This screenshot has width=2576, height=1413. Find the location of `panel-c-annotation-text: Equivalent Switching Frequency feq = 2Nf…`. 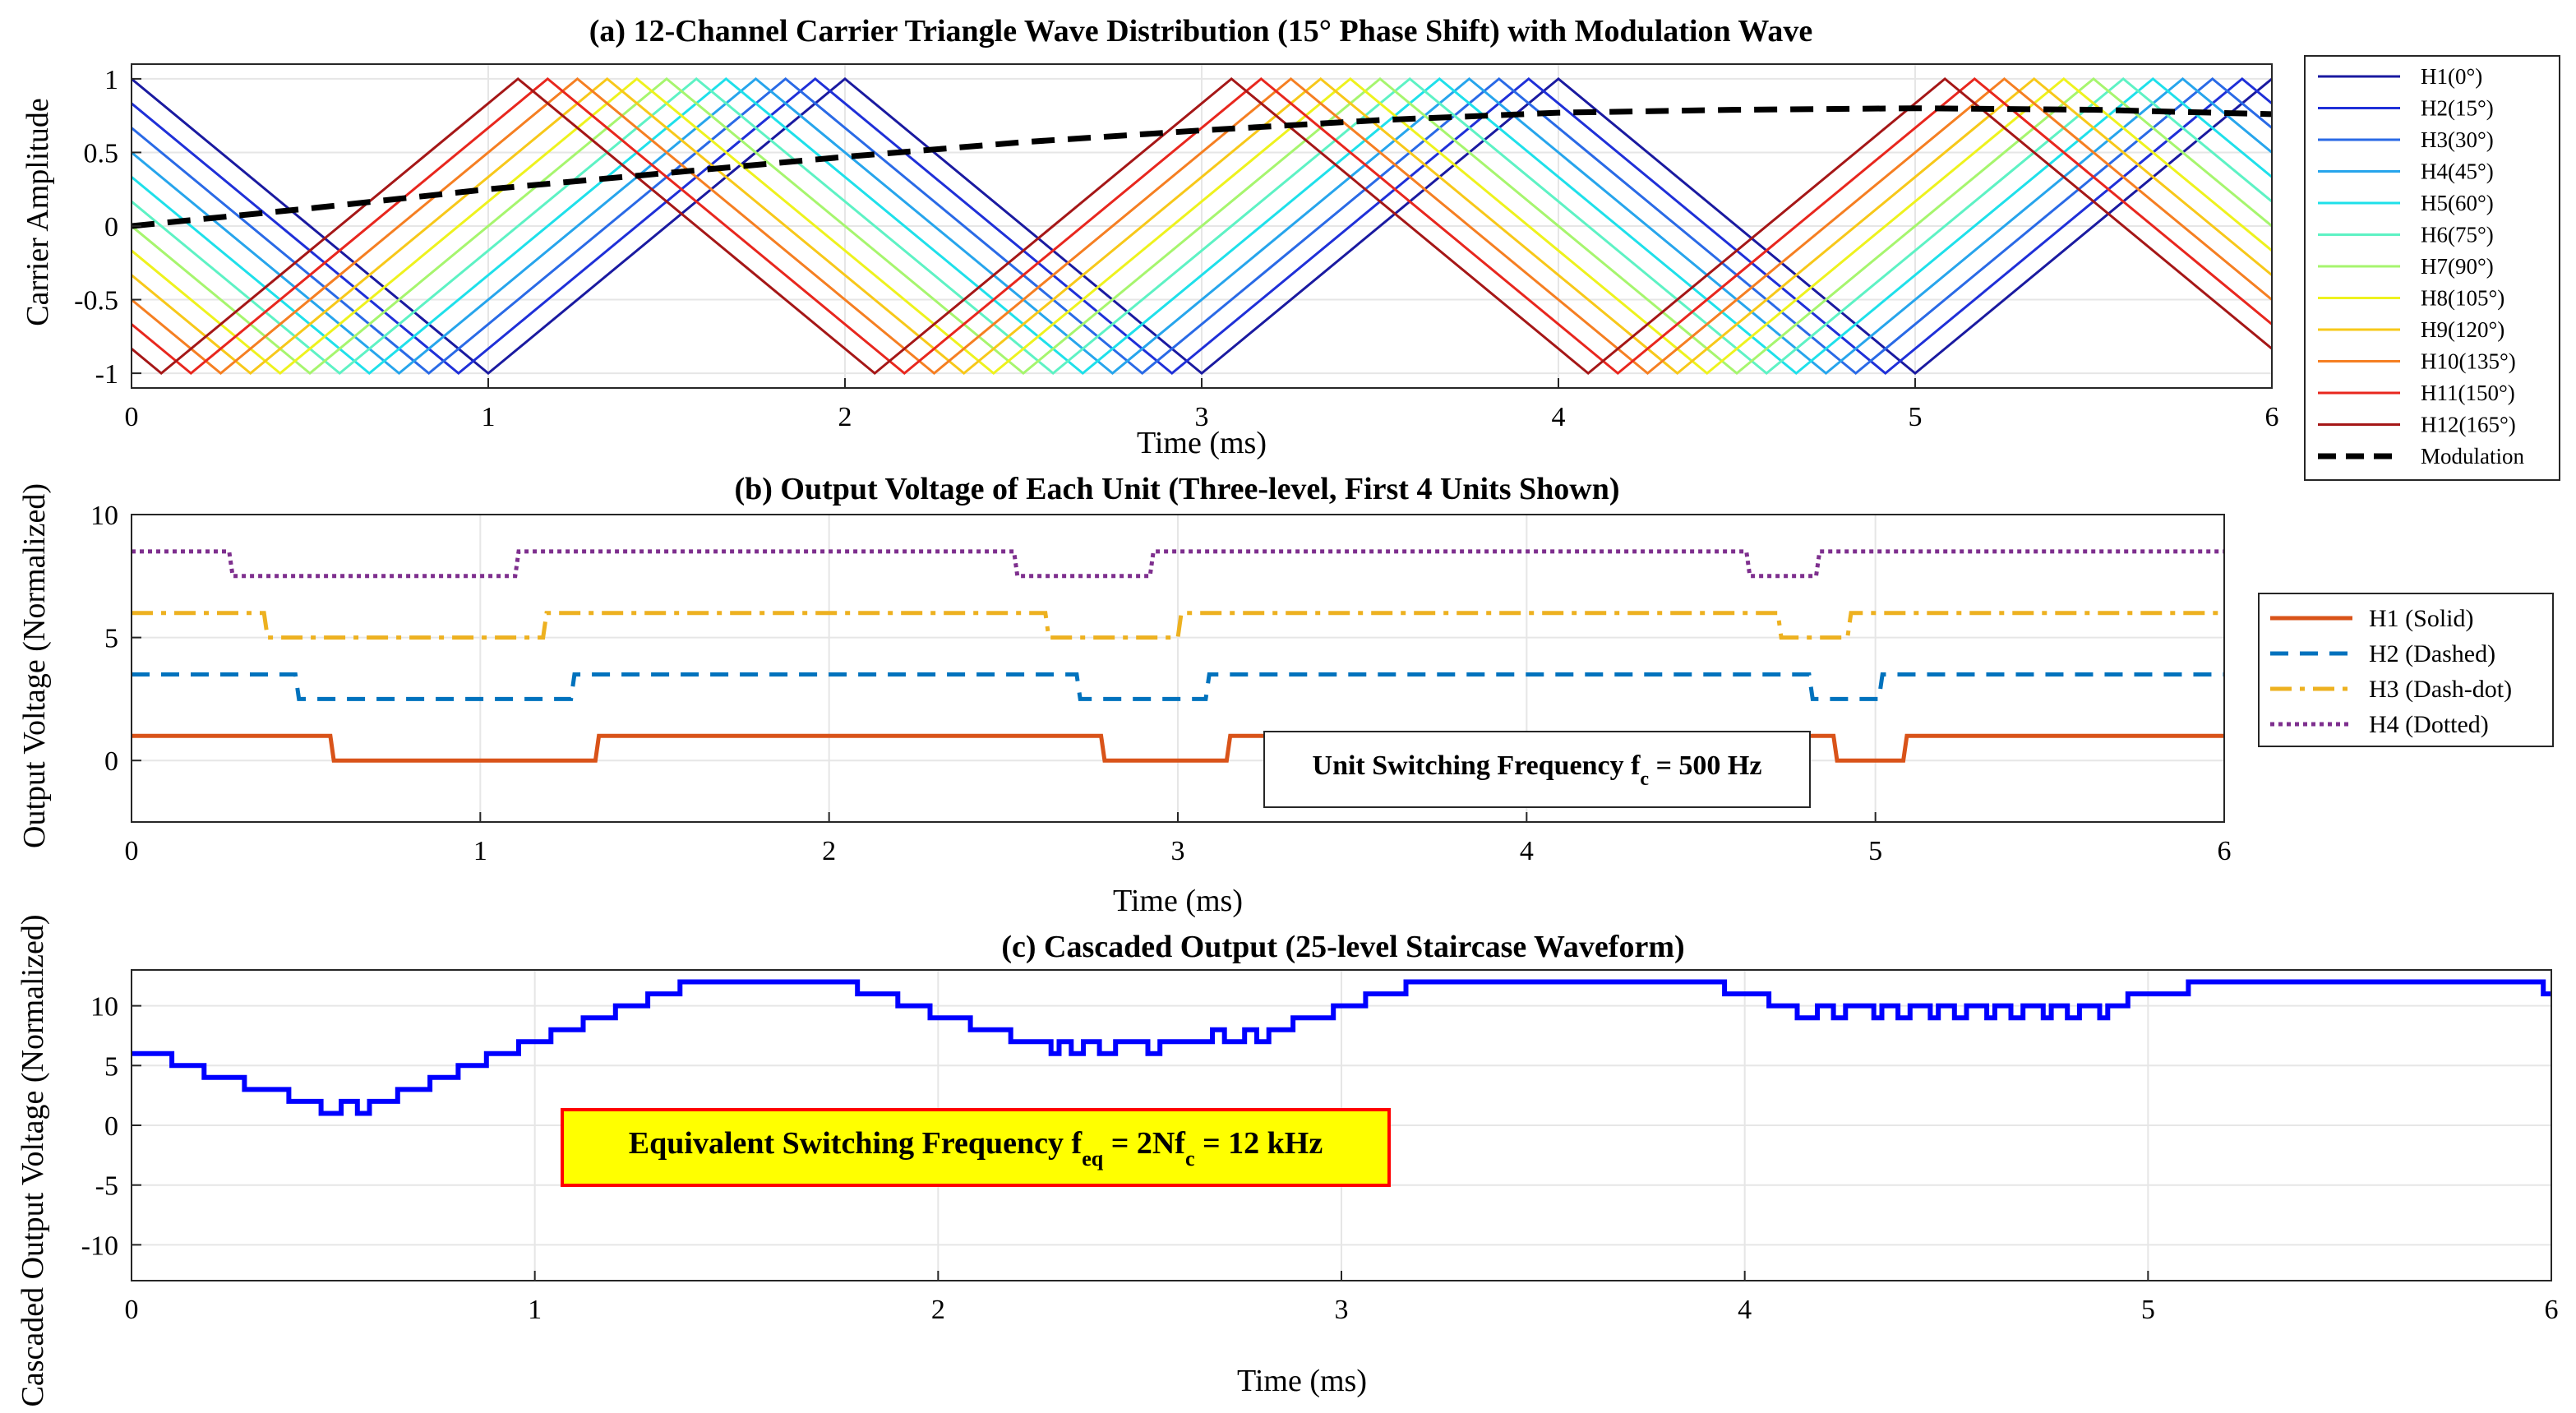

panel-c-annotation-text: Equivalent Switching Frequency feq = 2Nf… is located at coordinates (976, 1148).